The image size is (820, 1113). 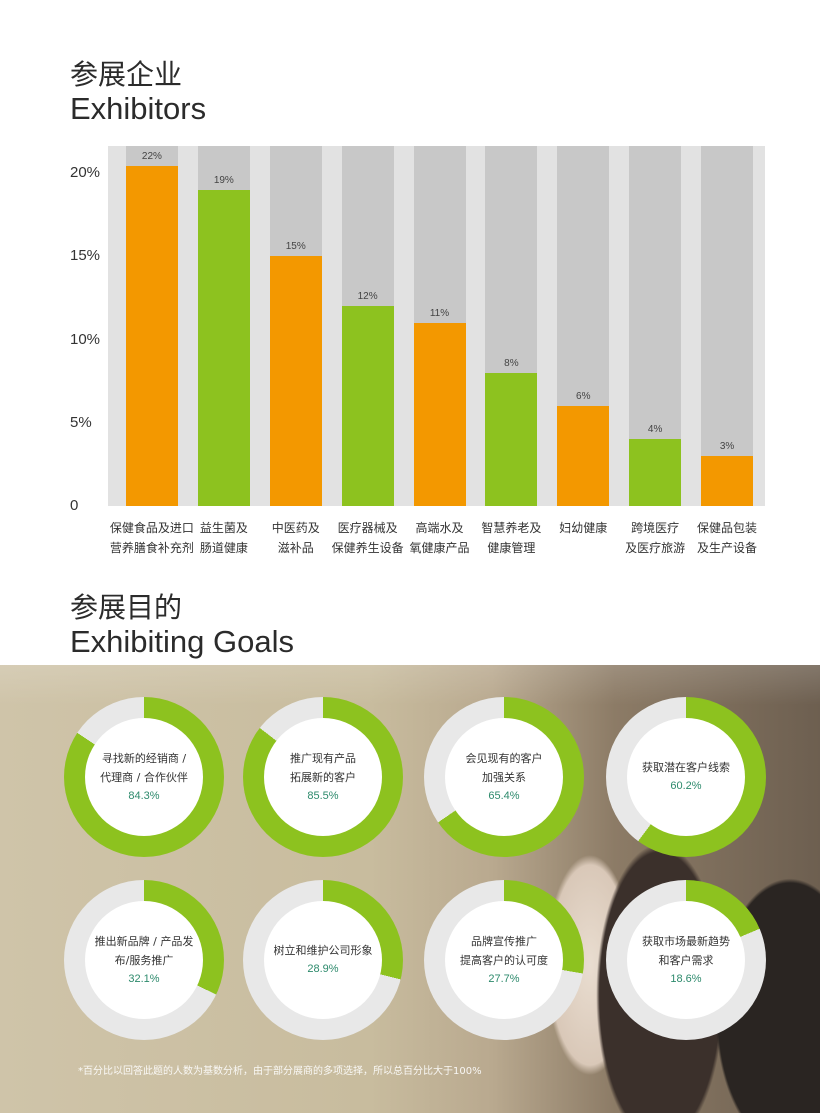 What do you see at coordinates (144, 795) in the screenshot?
I see `goal-percentage: 84.3%` at bounding box center [144, 795].